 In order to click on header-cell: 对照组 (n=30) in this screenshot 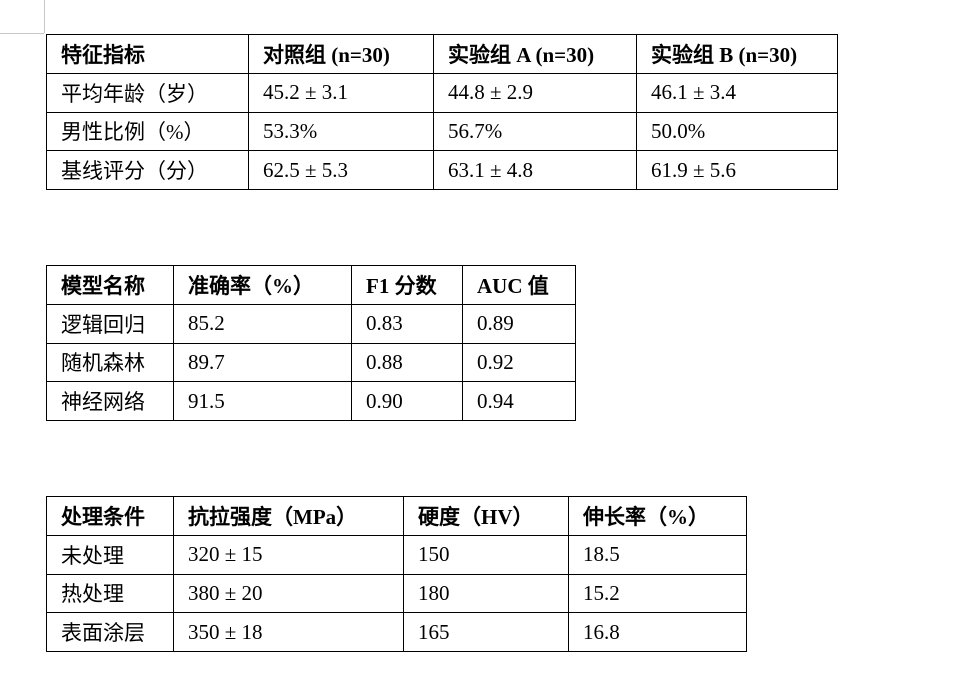, I will do `click(341, 54)`.